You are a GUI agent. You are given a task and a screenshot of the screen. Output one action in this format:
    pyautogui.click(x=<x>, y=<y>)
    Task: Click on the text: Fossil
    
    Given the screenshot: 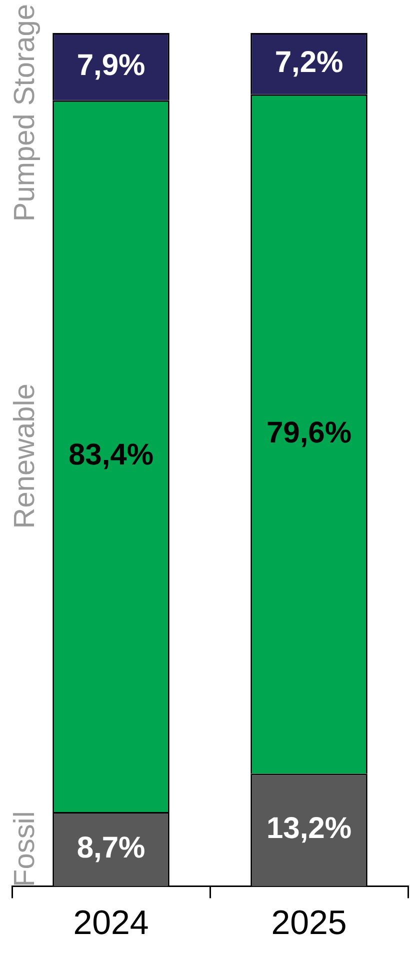 What is the action you would take?
    pyautogui.click(x=25, y=849)
    